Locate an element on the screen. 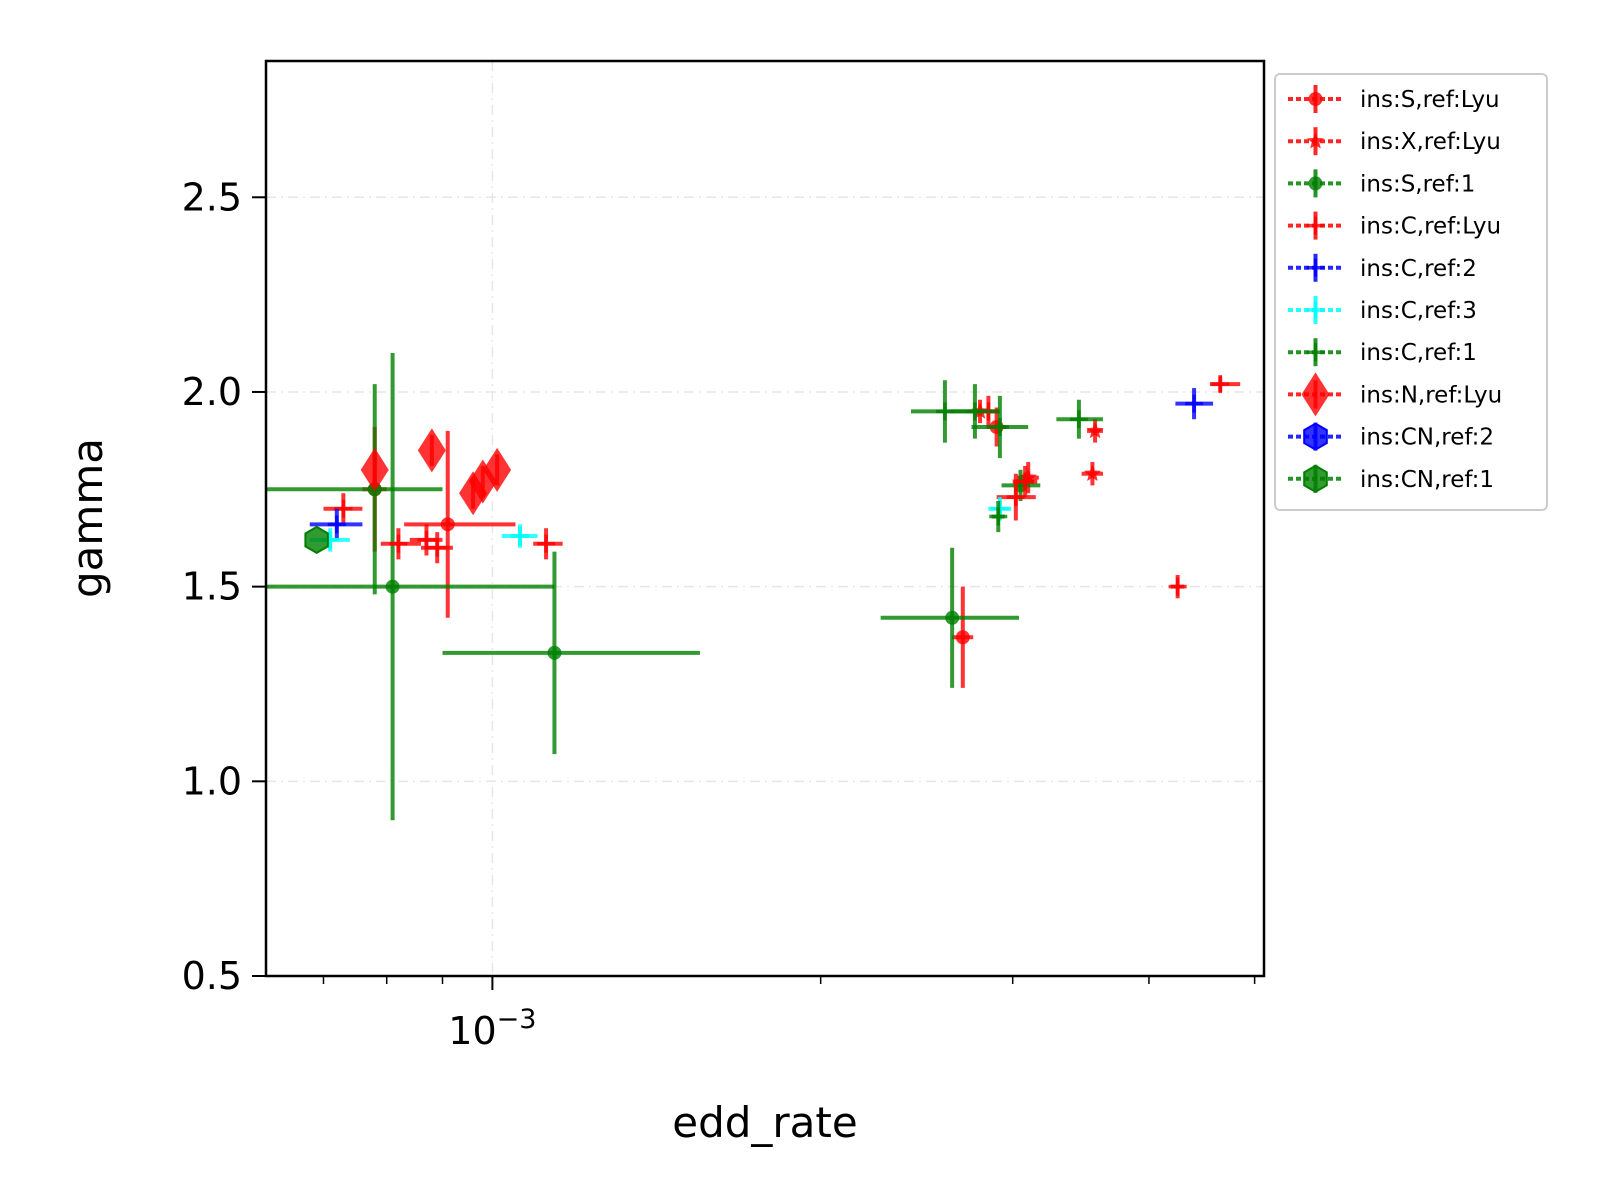 Image resolution: width=1600 pixels, height=1200 pixels. legend-entry: ins:N,ref:Lyu is located at coordinates (1395, 394).